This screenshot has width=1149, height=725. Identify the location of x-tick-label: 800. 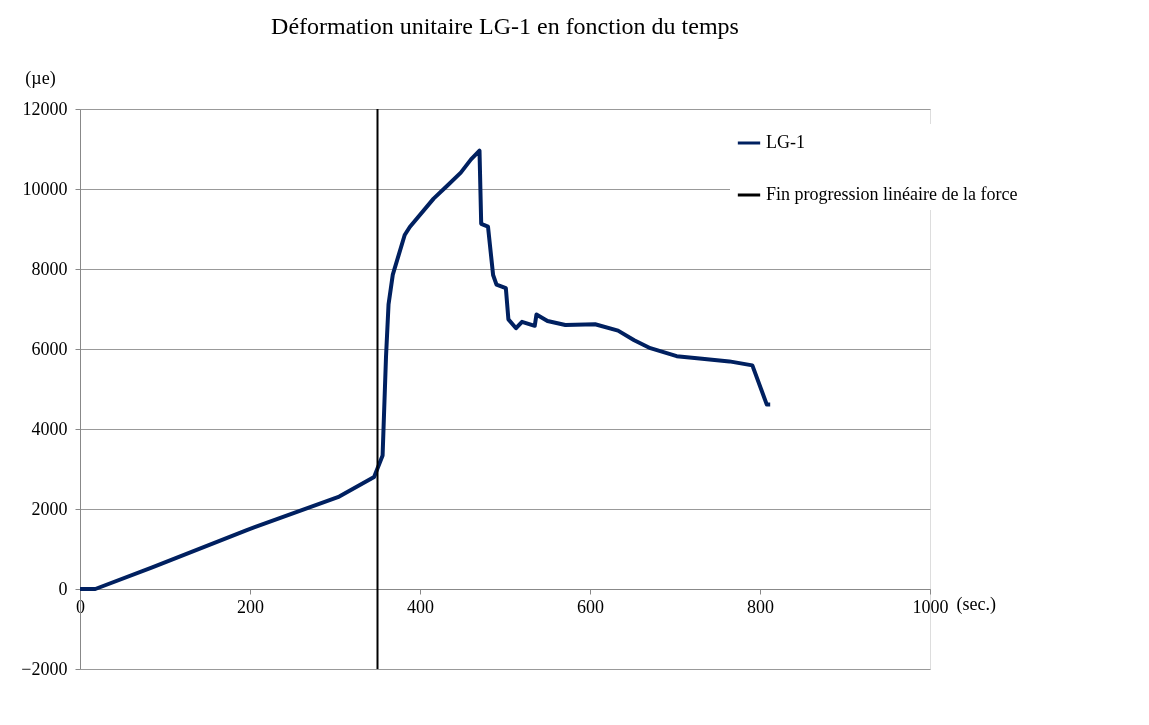
(760, 606).